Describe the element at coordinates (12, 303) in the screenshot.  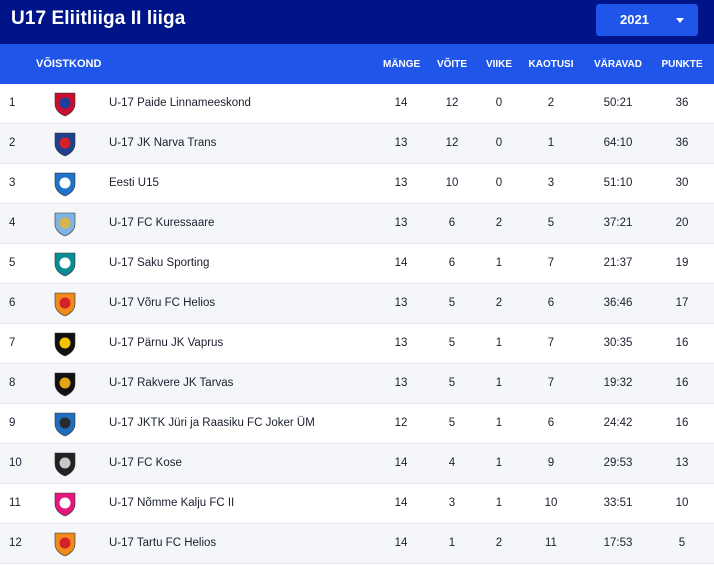
I see `team-position: 6` at that location.